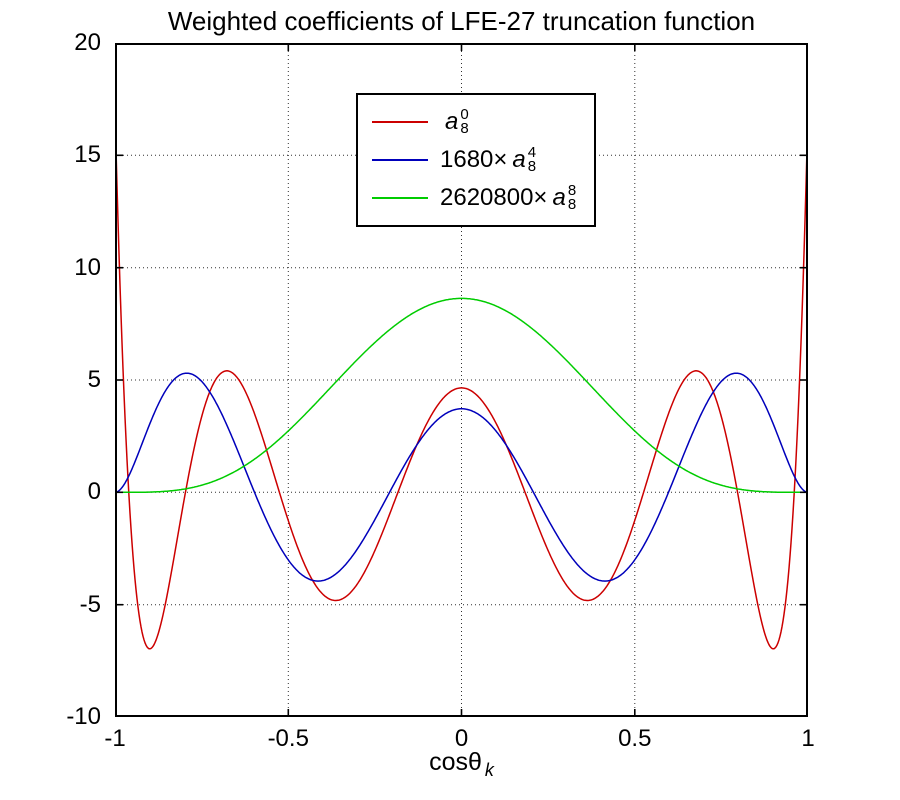 The height and width of the screenshot is (800, 900). Describe the element at coordinates (94, 379) in the screenshot. I see `y-tick-label: 5` at that location.